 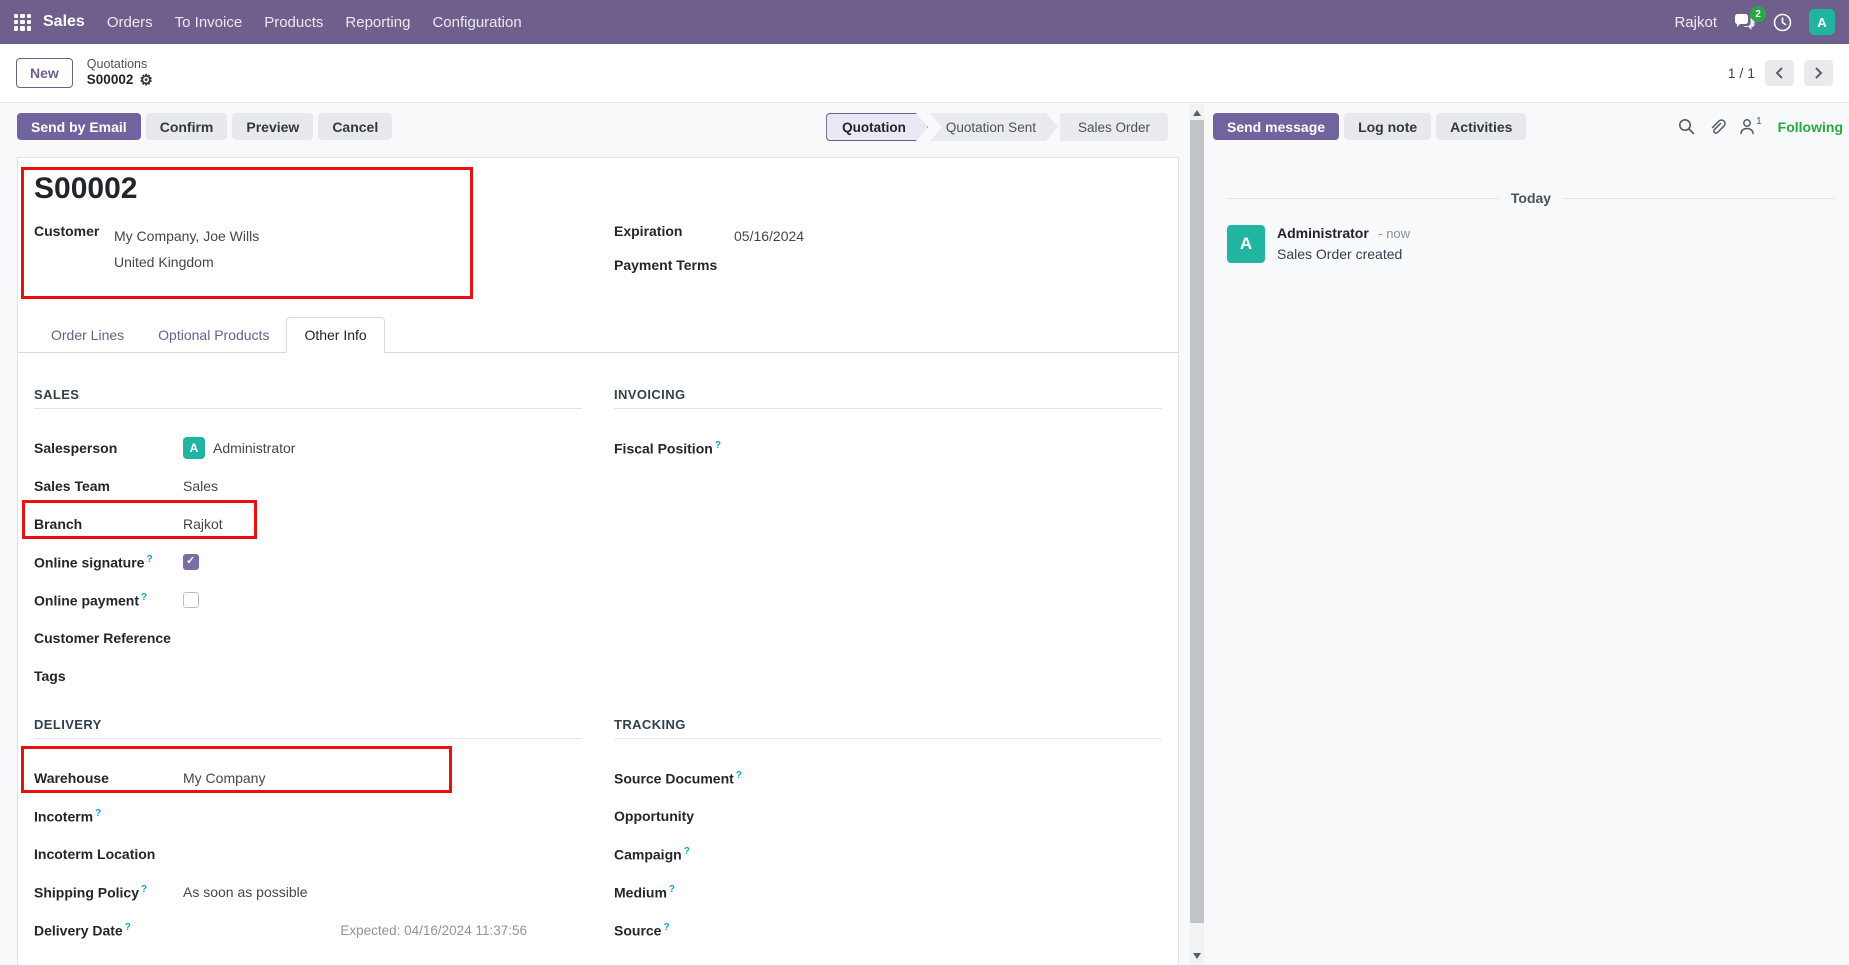 I want to click on send-by-email-button: Send by Email, so click(x=79, y=126).